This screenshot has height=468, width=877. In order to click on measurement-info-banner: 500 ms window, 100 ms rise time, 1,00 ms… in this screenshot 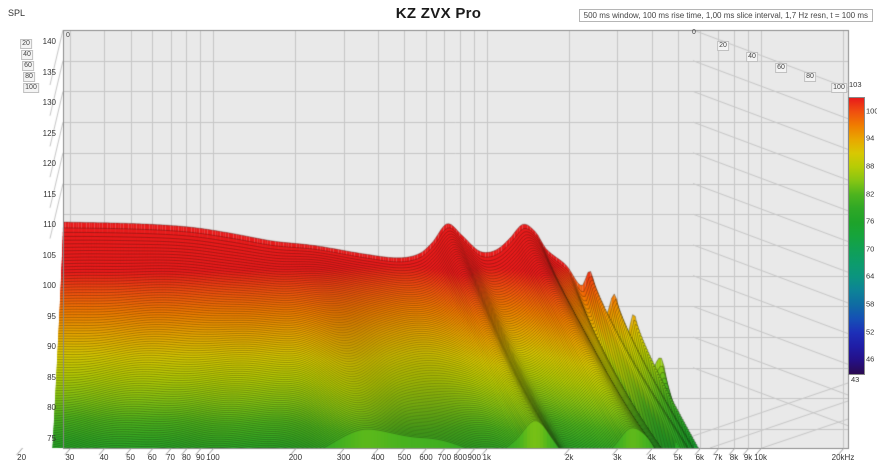, I will do `click(725, 15)`.